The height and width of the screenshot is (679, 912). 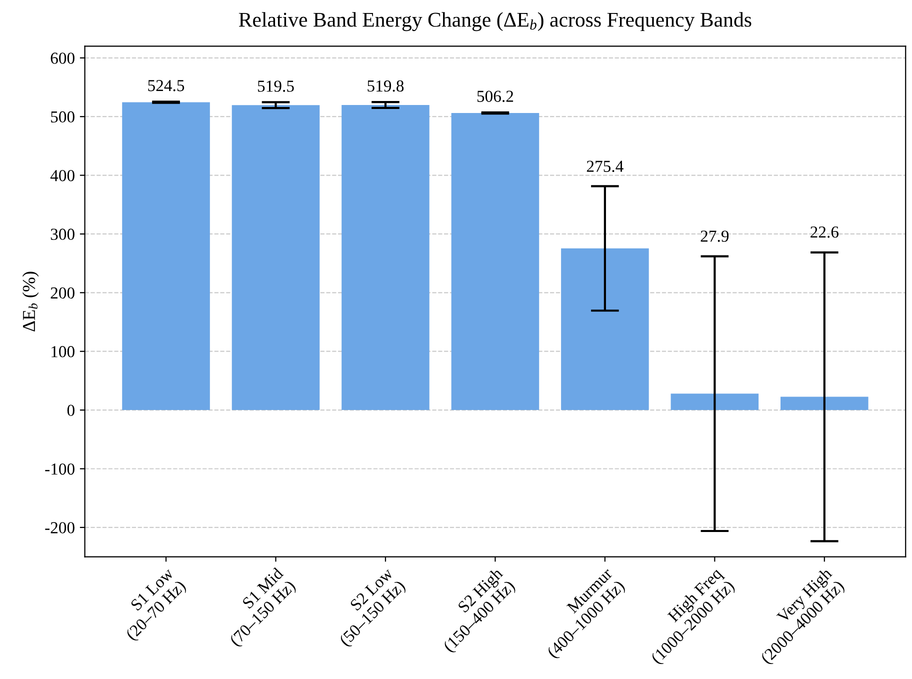 I want to click on annotation: 22.6, so click(x=824, y=232).